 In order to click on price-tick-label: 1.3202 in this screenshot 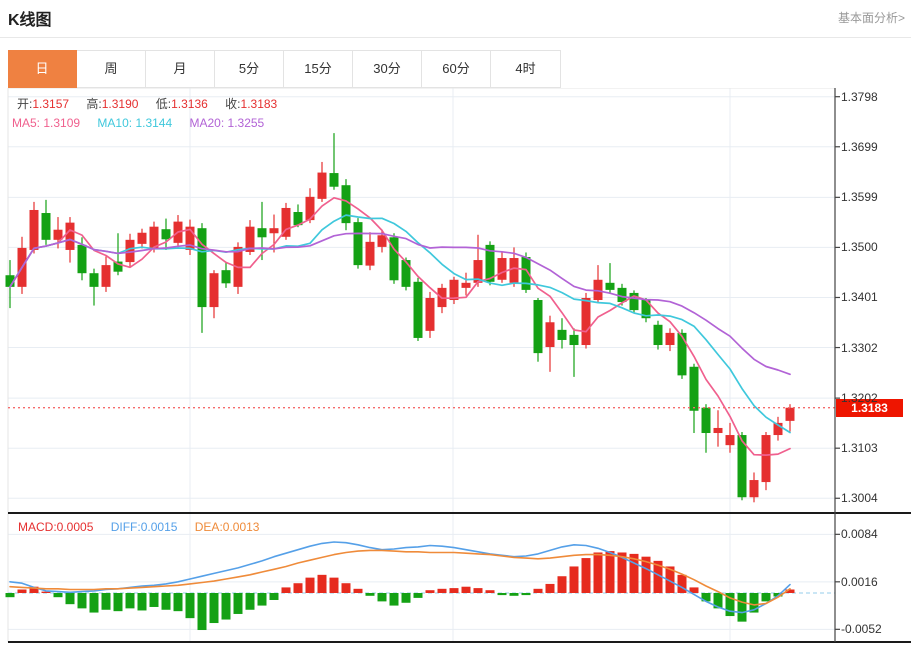, I will do `click(859, 398)`.